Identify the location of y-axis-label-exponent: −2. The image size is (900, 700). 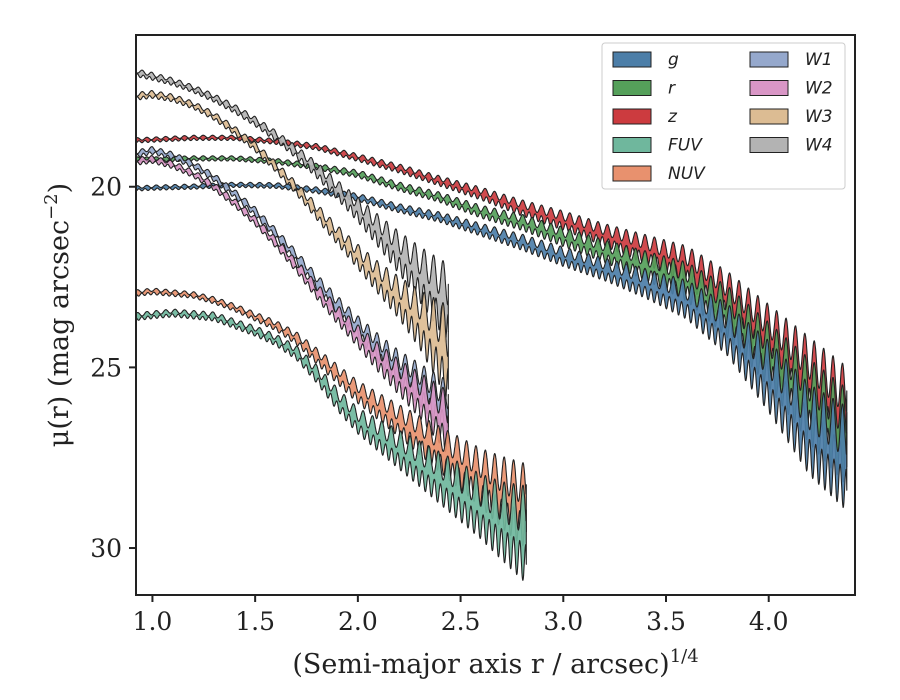
(51, 206).